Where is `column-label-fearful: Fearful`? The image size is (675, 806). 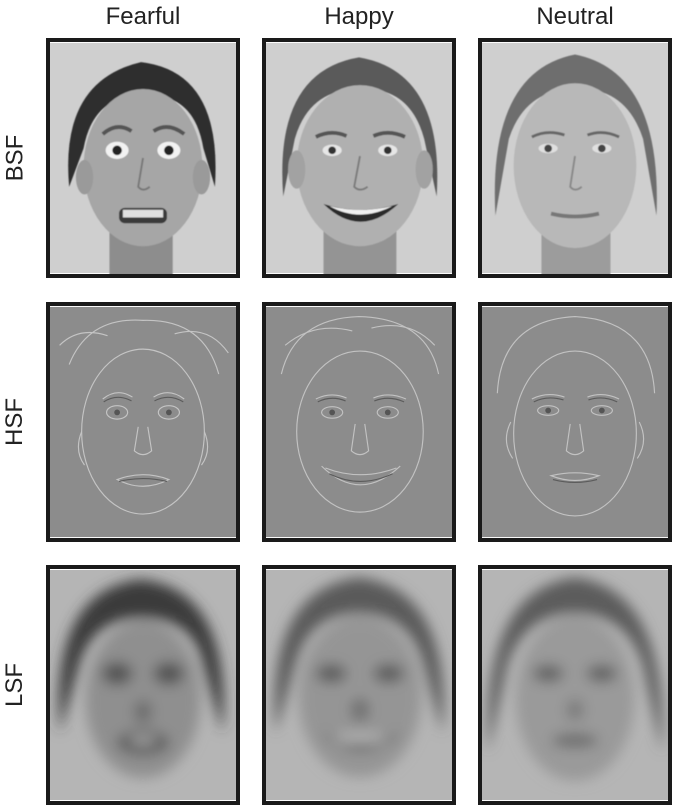
column-label-fearful: Fearful is located at coordinates (143, 16).